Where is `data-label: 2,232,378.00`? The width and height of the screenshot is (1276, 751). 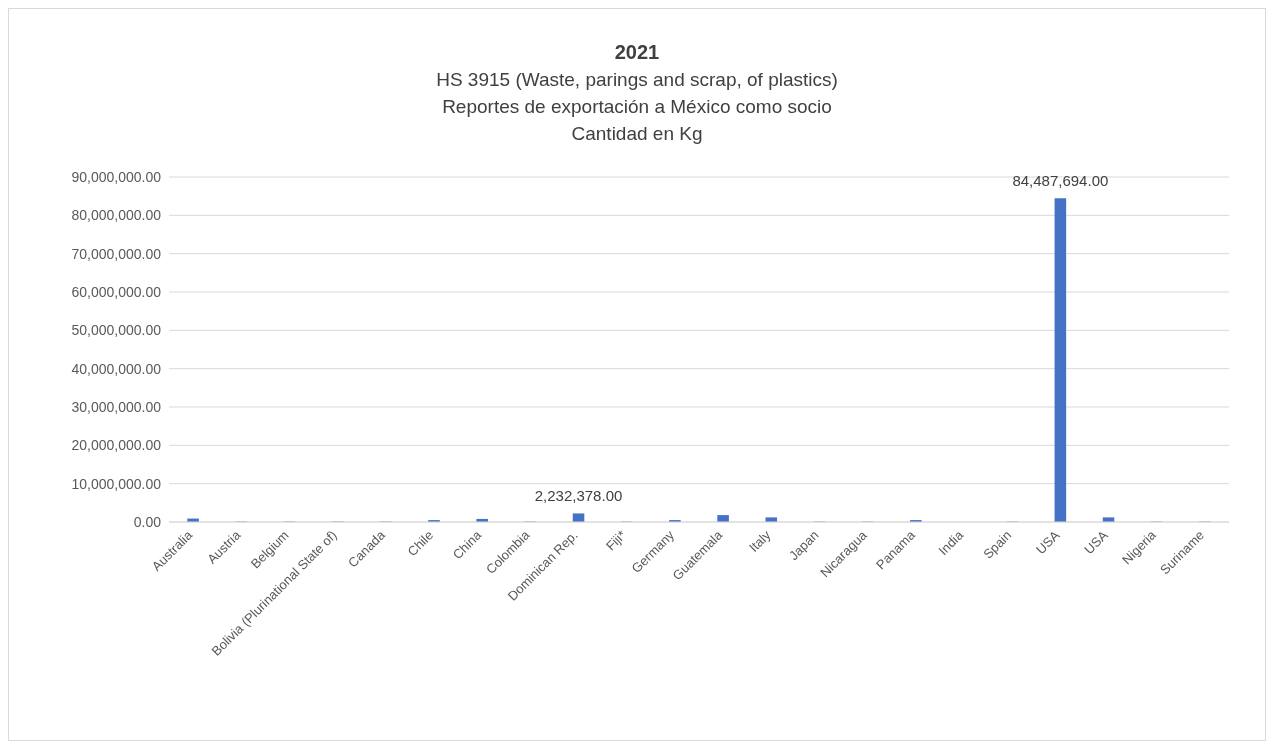 data-label: 2,232,378.00 is located at coordinates (578, 496).